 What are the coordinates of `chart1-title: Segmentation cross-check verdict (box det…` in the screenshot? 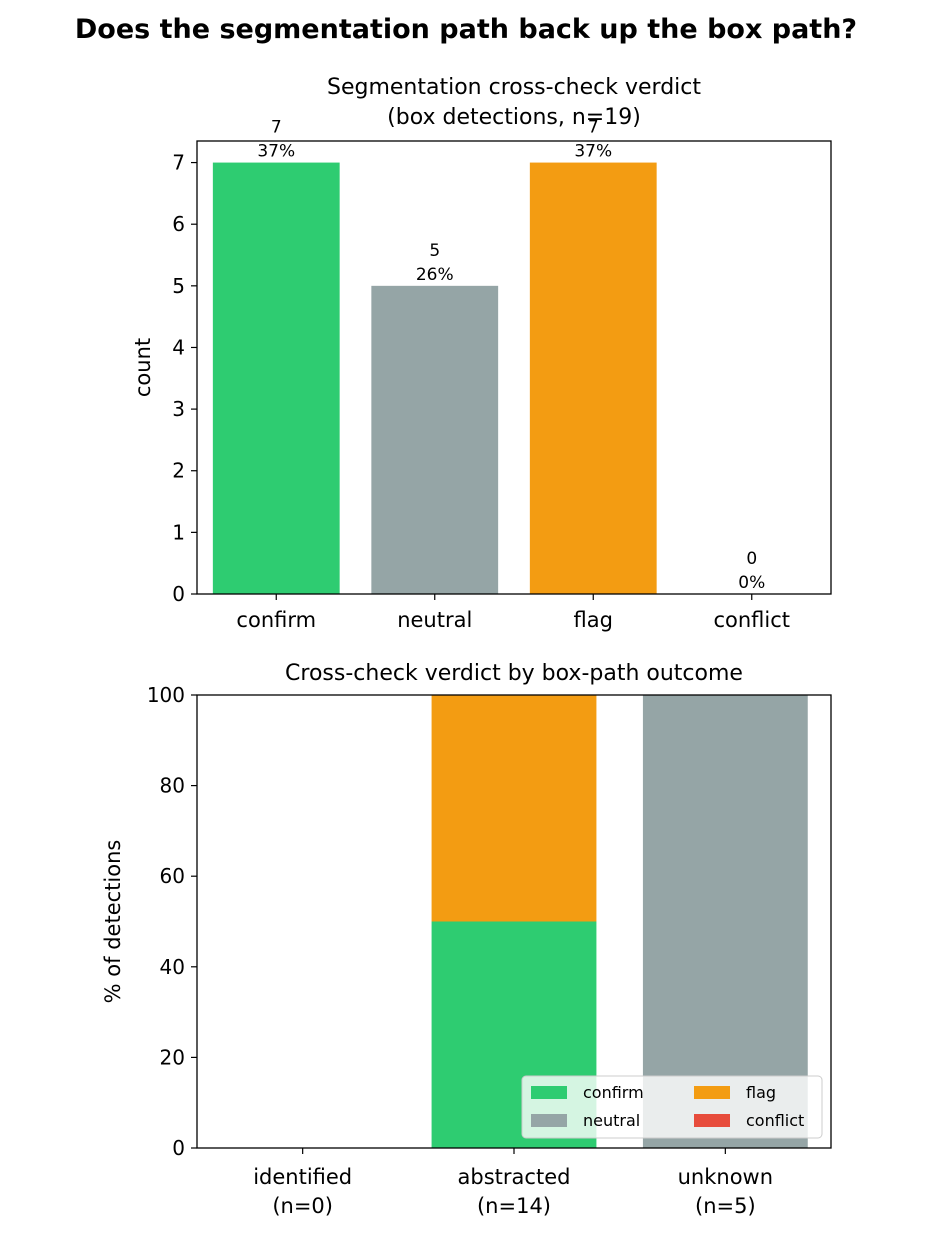 It's located at (514, 102).